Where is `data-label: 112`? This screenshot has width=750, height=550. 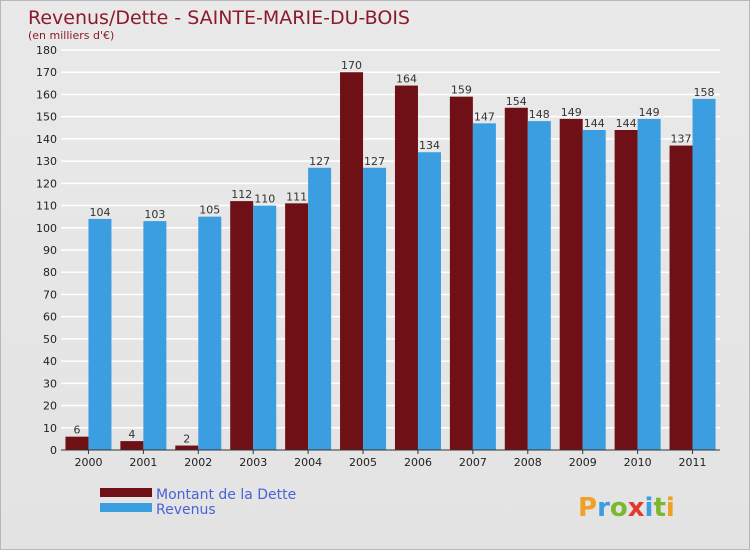
data-label: 112 is located at coordinates (241, 194).